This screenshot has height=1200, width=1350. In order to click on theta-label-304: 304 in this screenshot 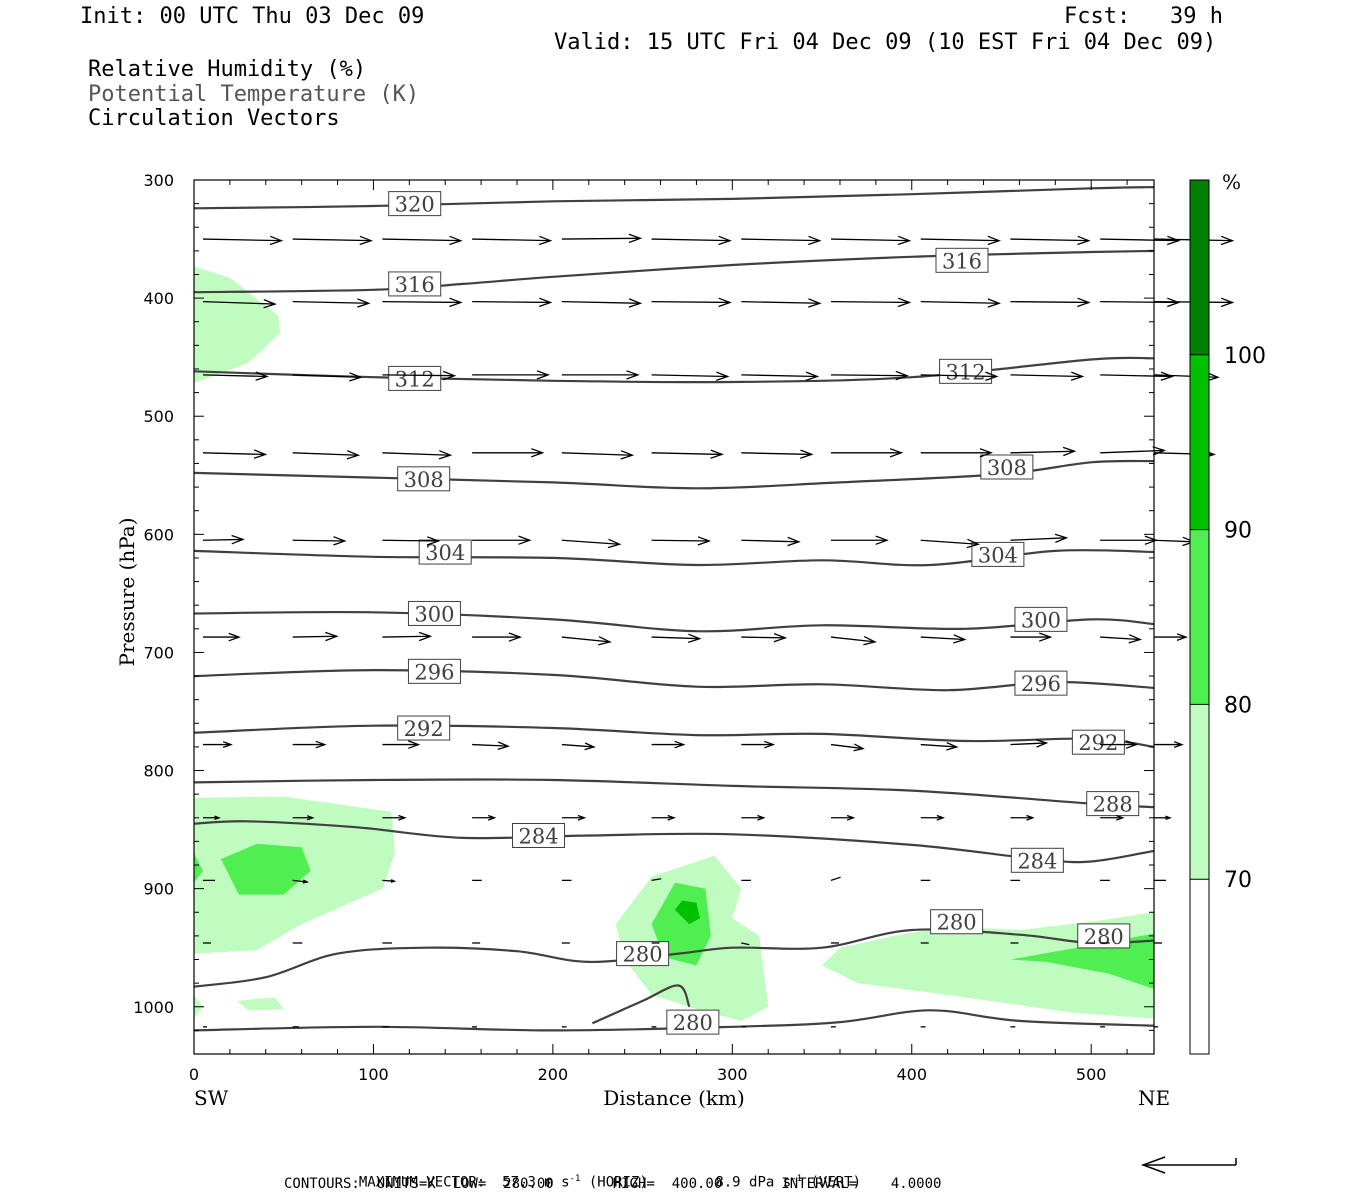, I will do `click(998, 554)`.